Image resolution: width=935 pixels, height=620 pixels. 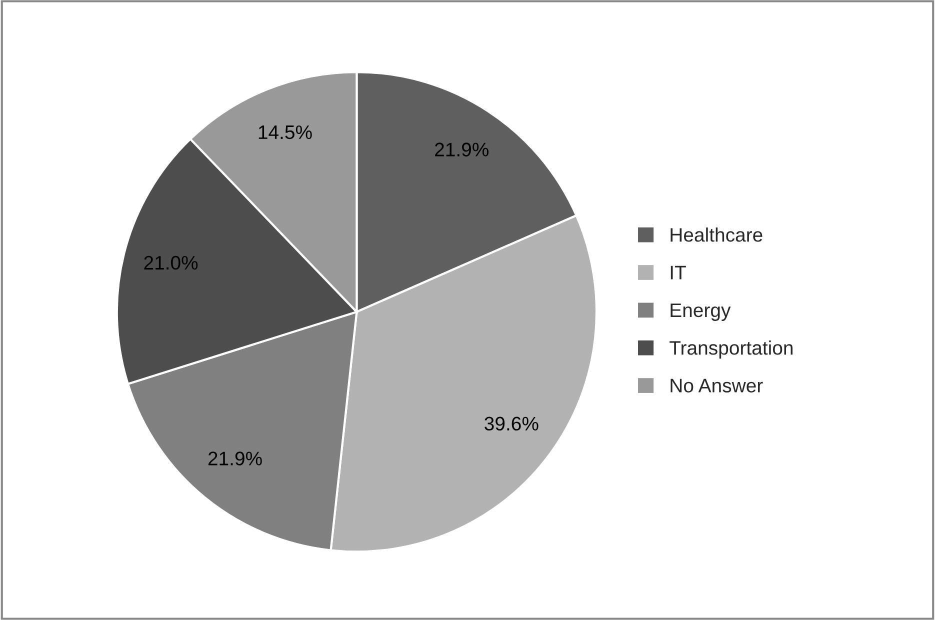 I want to click on legend-label: Healthcare, so click(x=716, y=235).